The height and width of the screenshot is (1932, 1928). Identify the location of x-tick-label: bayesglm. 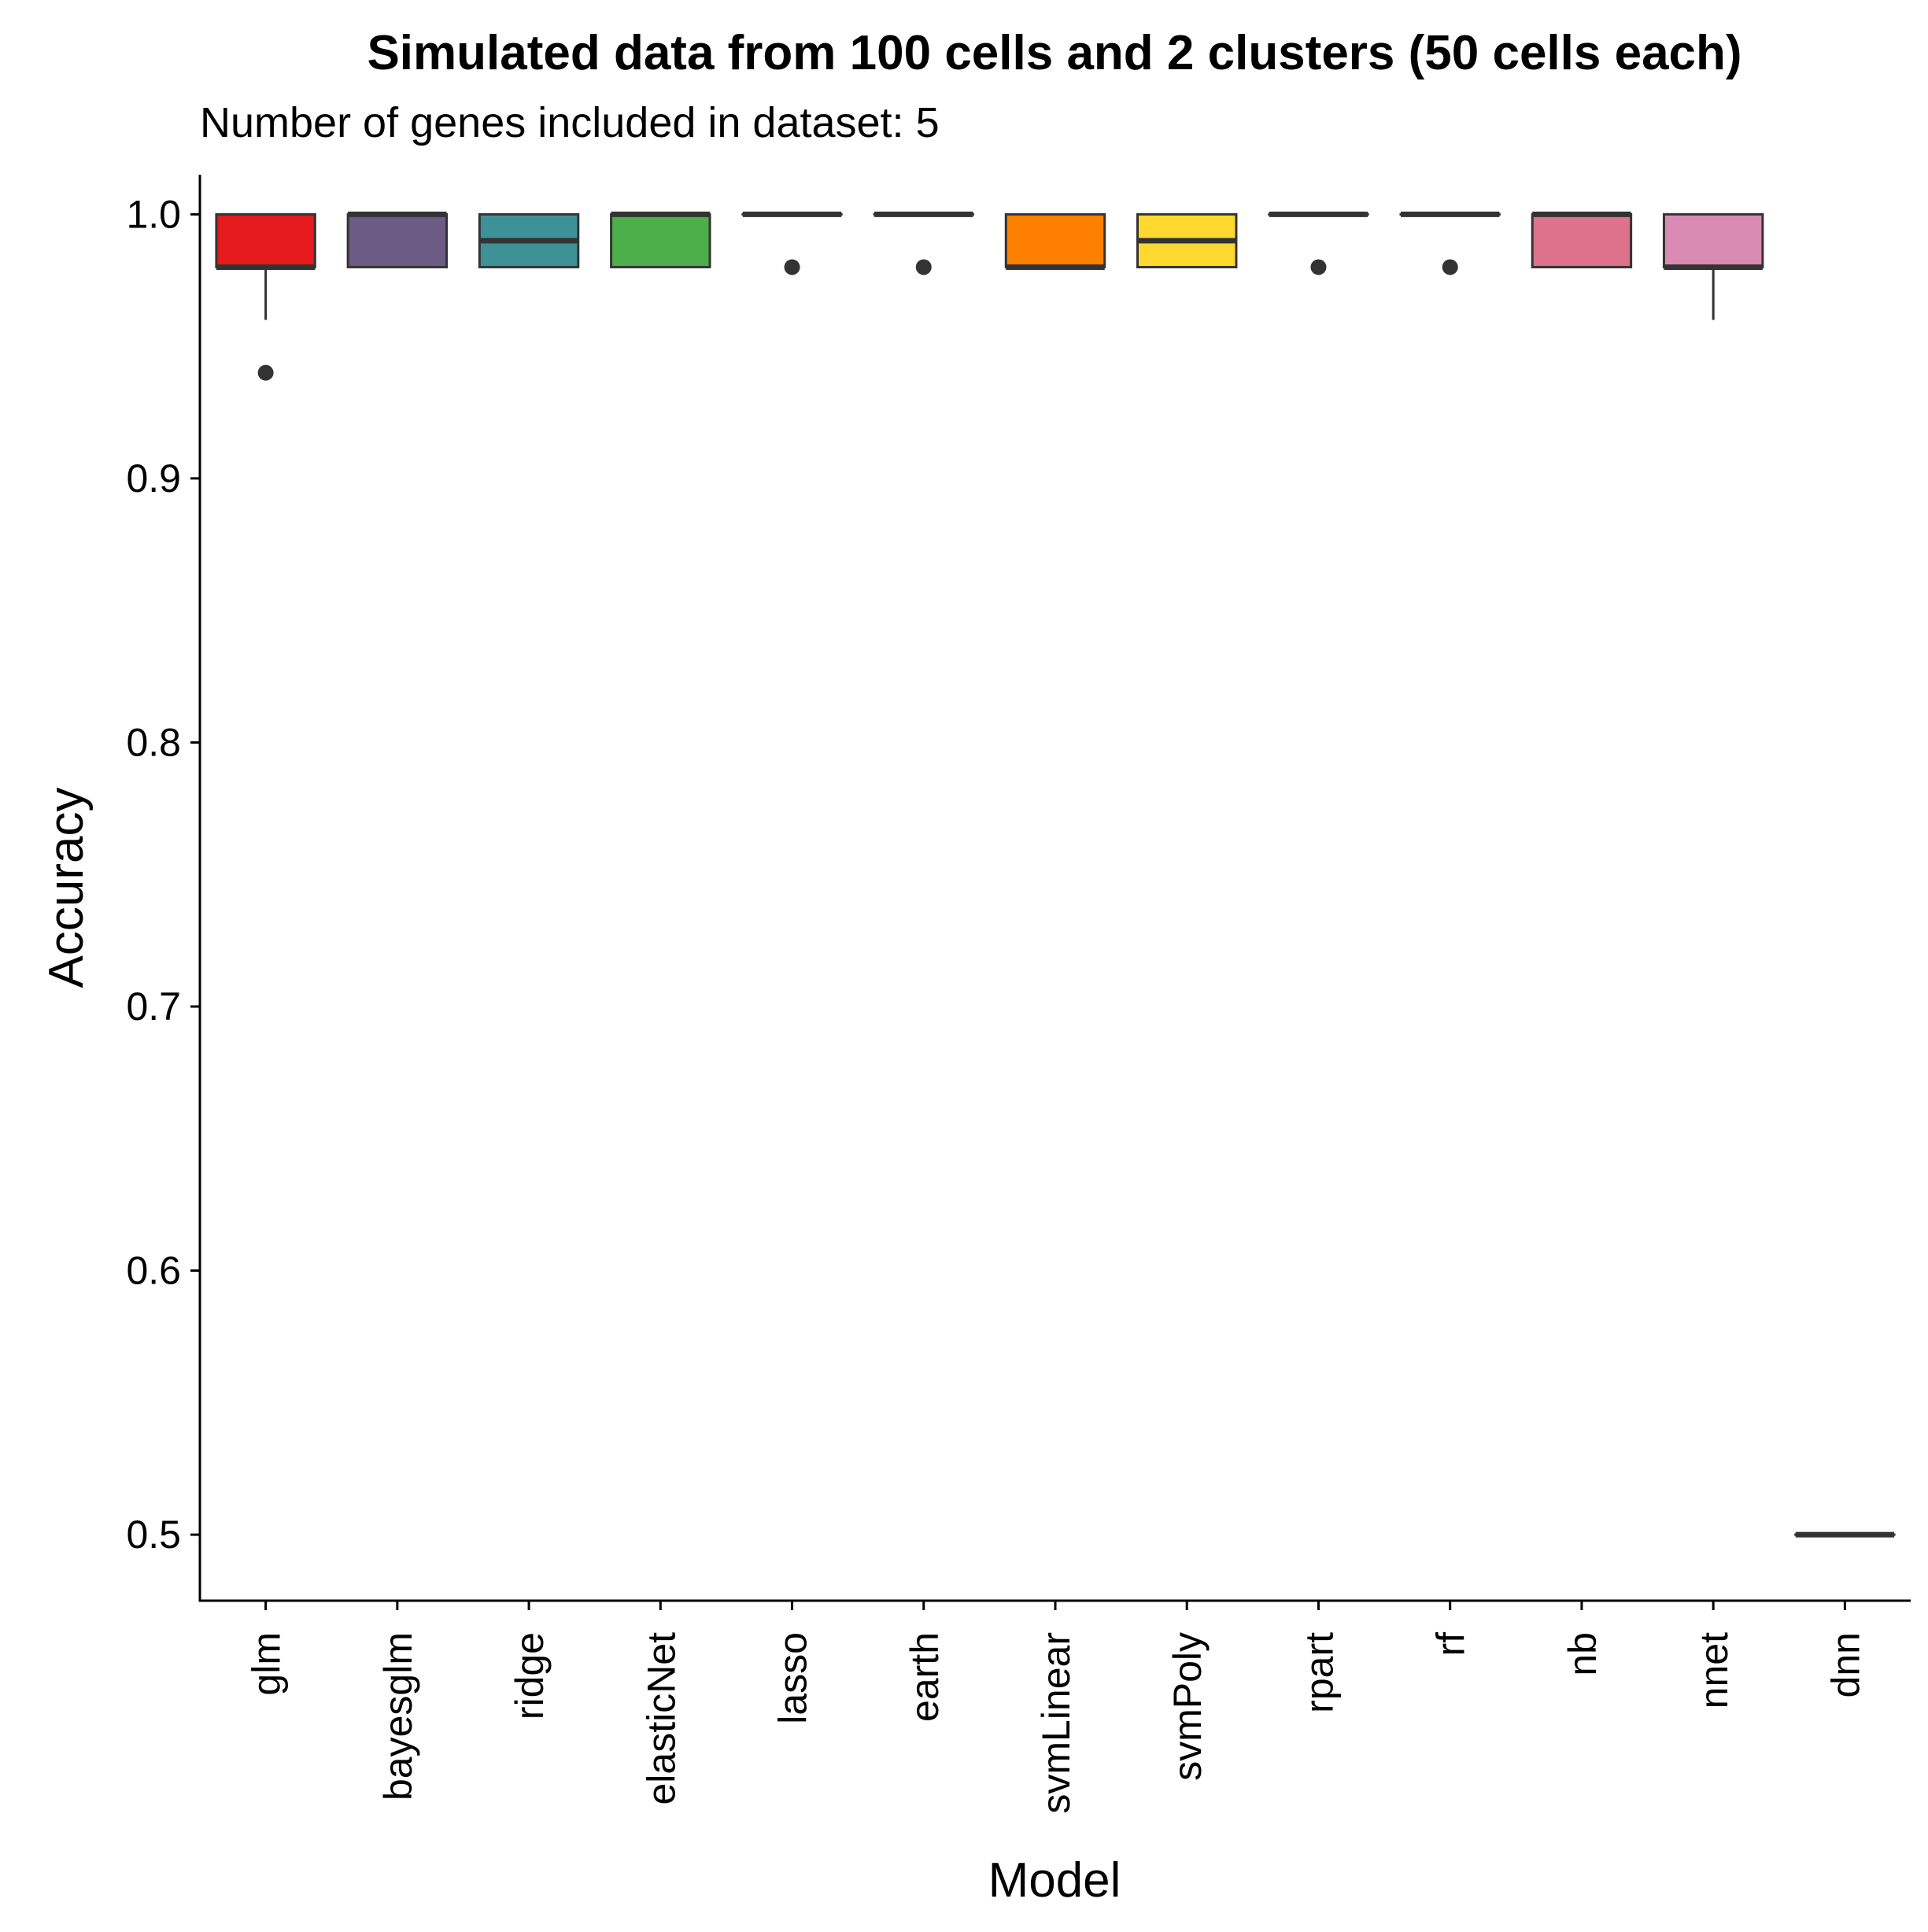
(398, 1716).